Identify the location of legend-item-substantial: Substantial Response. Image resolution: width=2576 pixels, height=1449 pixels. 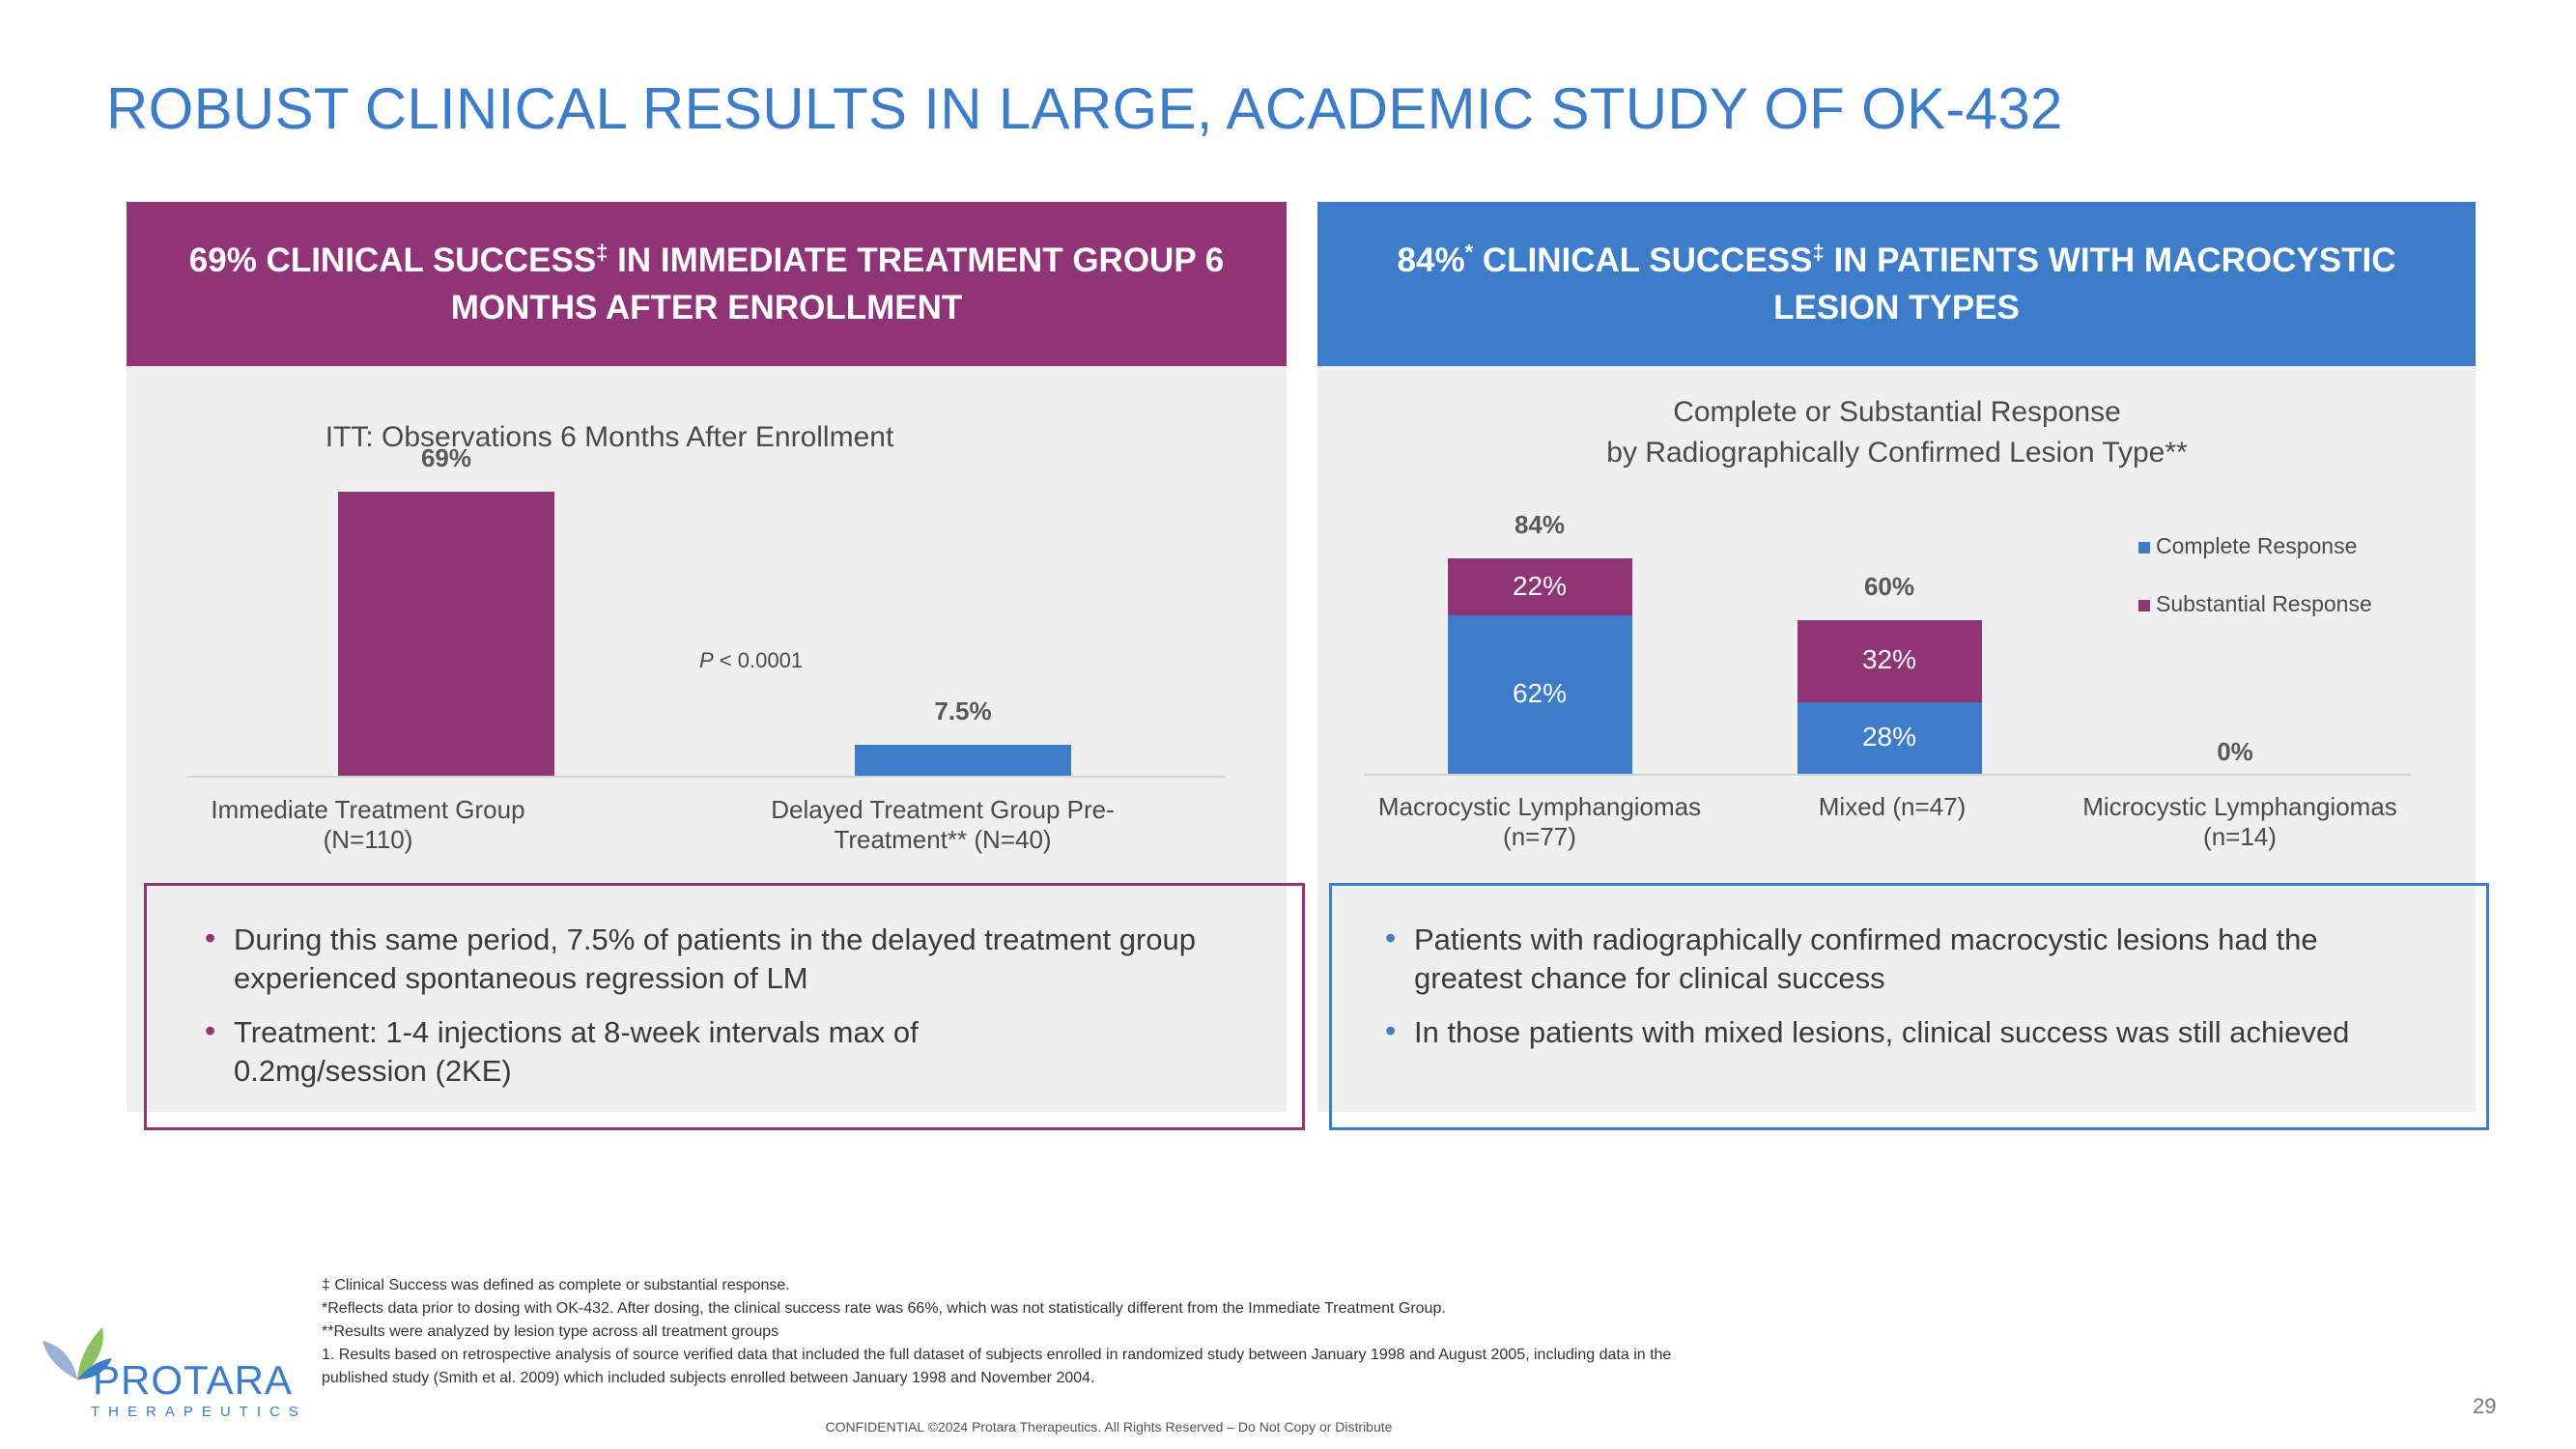
(2255, 604).